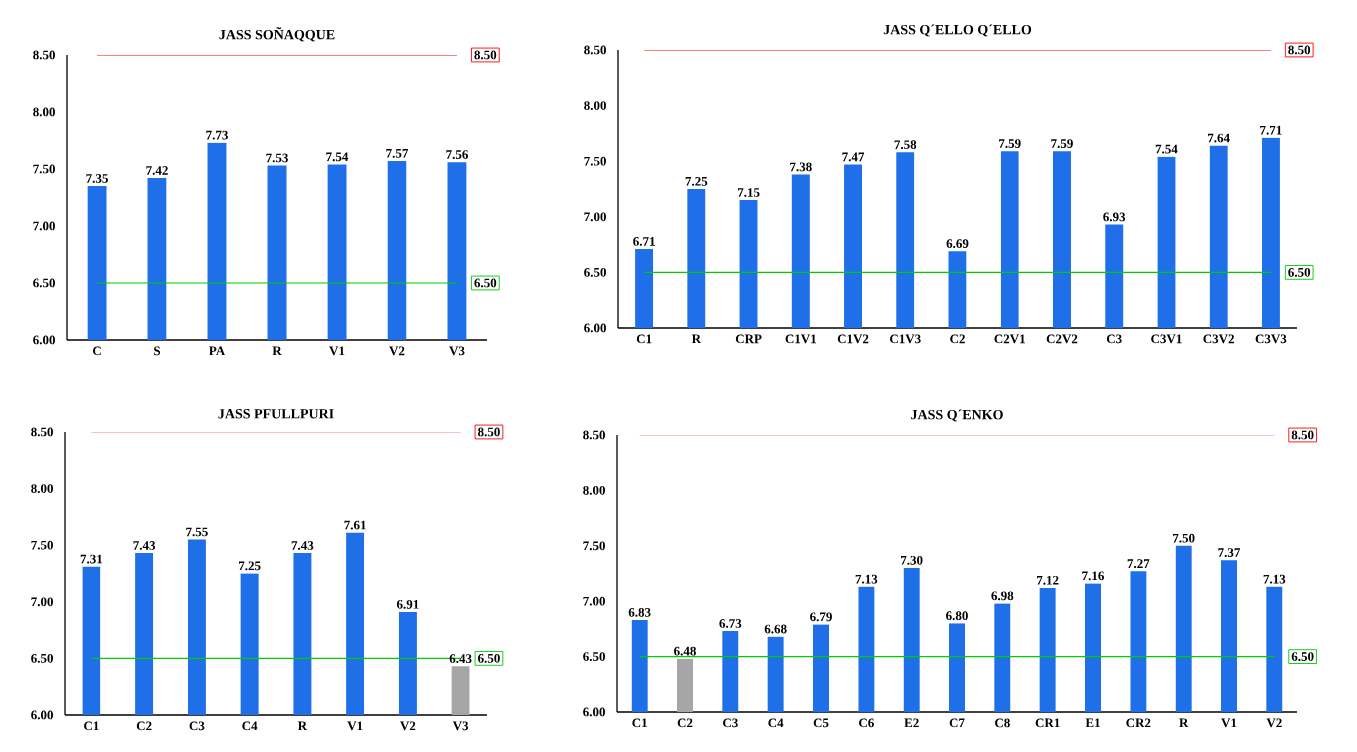 The height and width of the screenshot is (752, 1357). I want to click on x-tick-label: C, so click(96, 351).